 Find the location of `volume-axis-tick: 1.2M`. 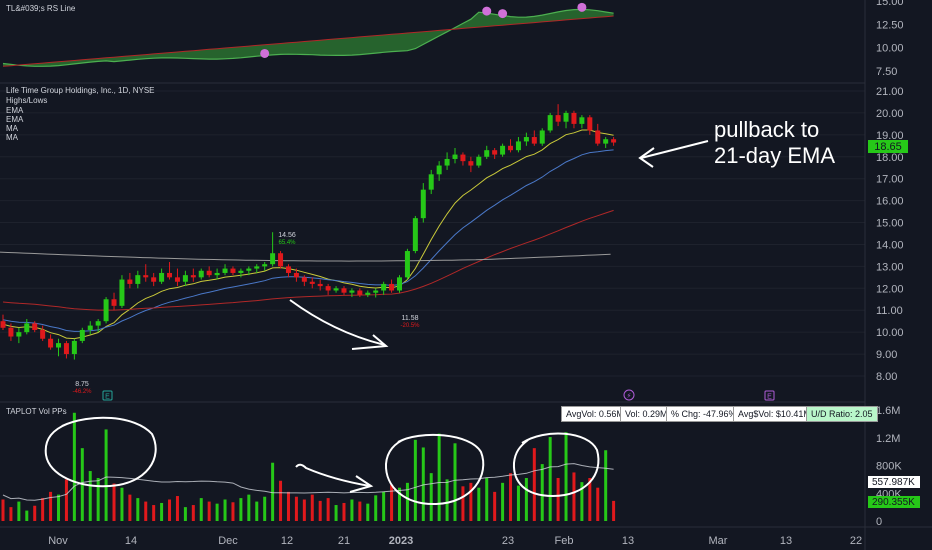

volume-axis-tick: 1.2M is located at coordinates (888, 439).